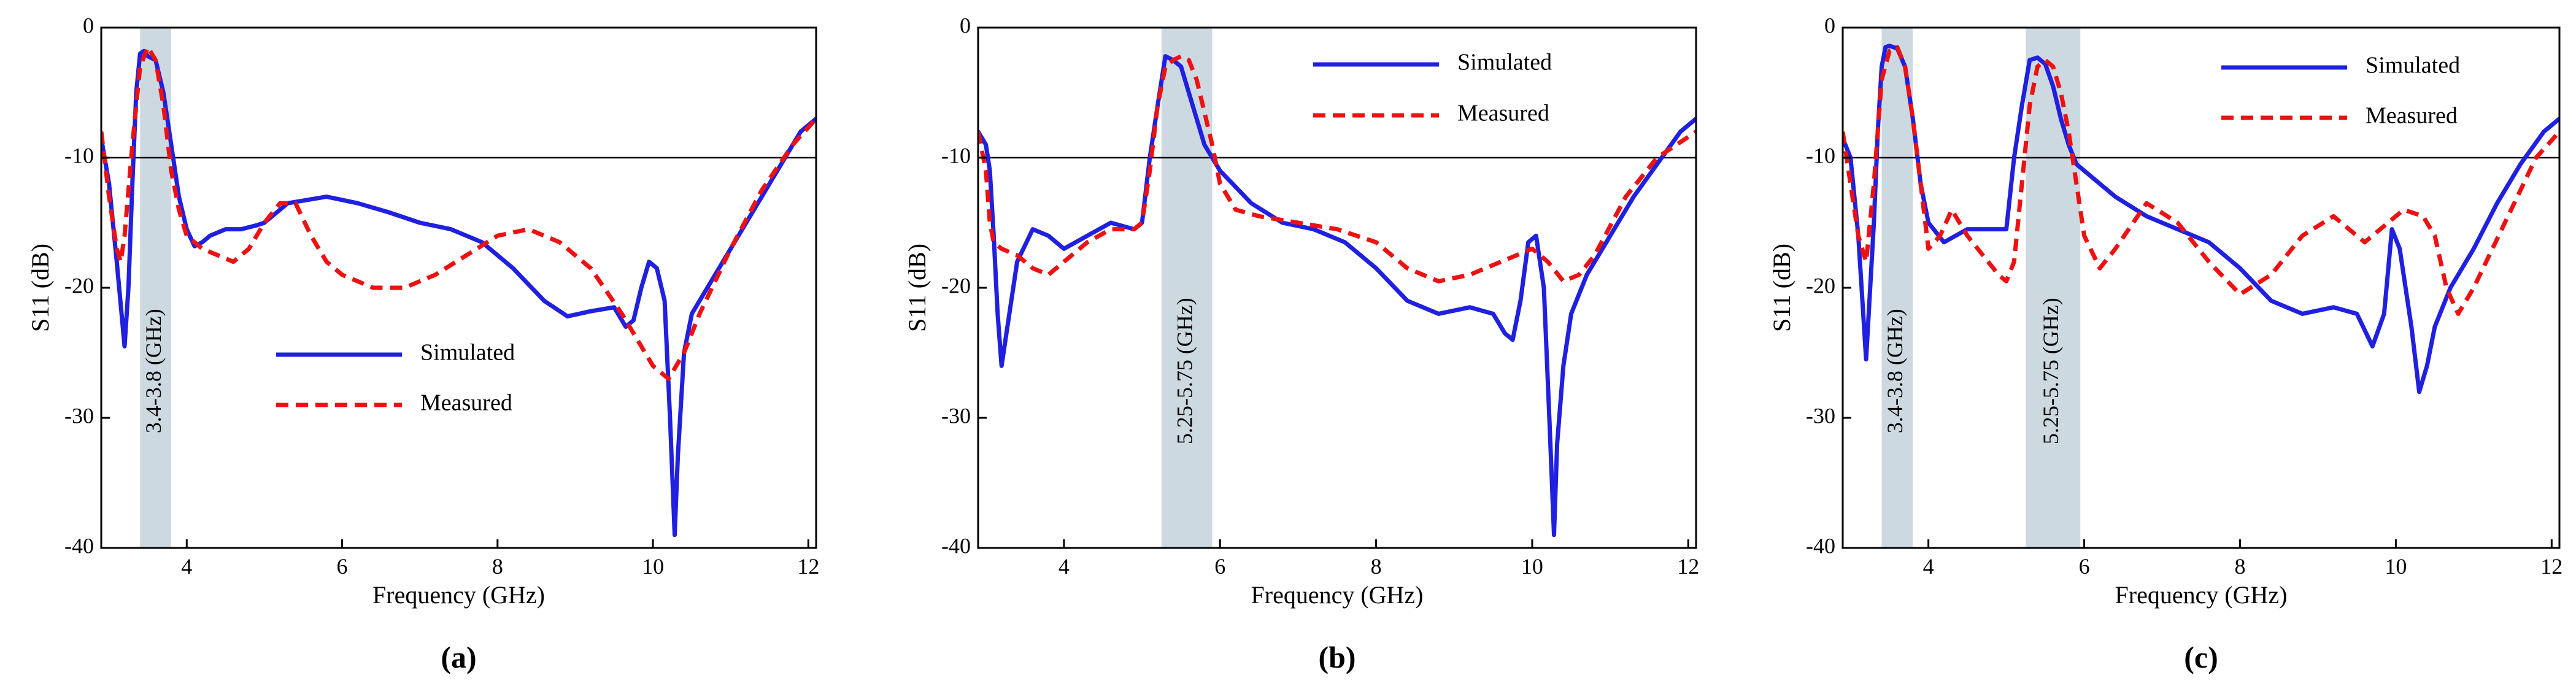 The width and height of the screenshot is (2576, 686). Describe the element at coordinates (2201, 657) in the screenshot. I see `panel-label: (c)` at that location.